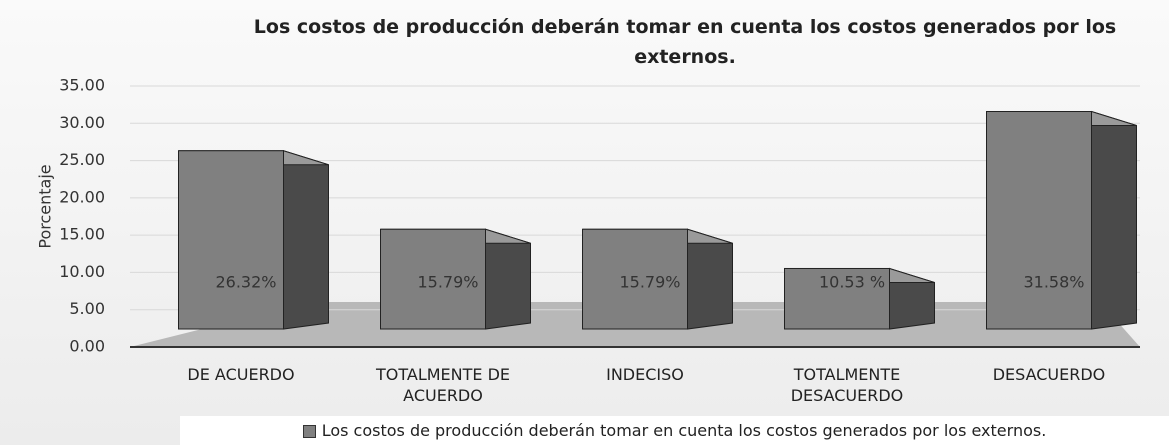 The image size is (1169, 445). I want to click on y-tick-label: 0.00, so click(87, 346).